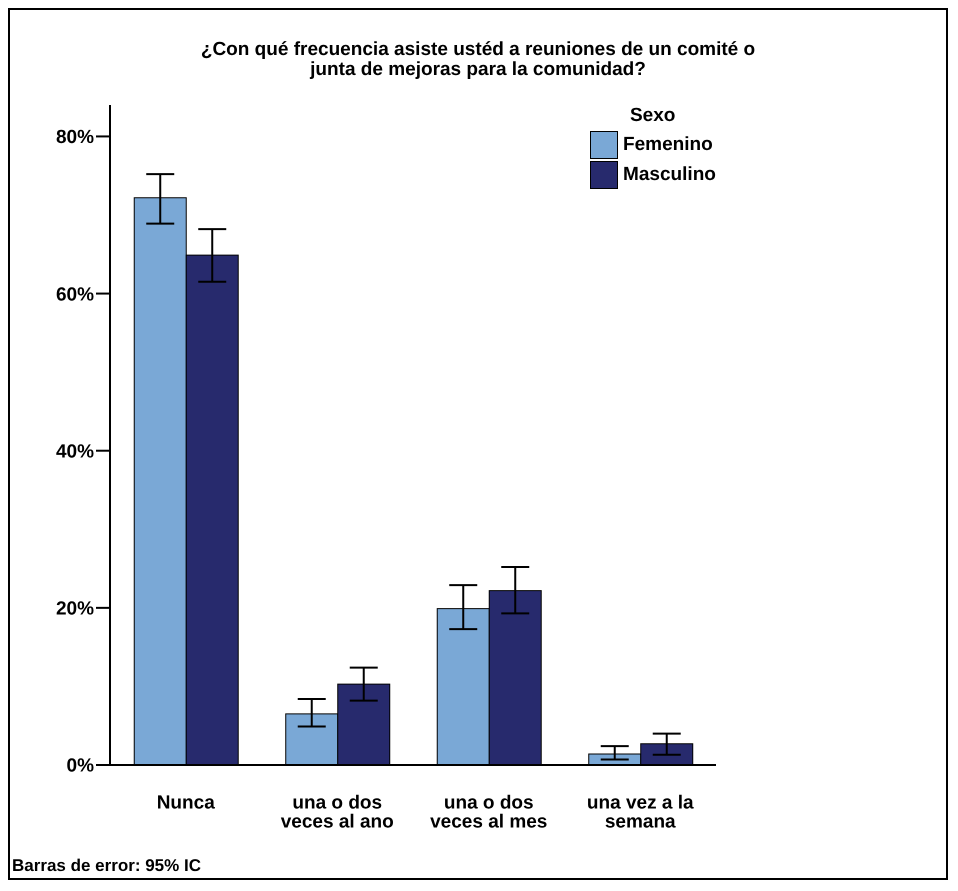  I want to click on x-tick-label: una vez a la semana, so click(640, 812).